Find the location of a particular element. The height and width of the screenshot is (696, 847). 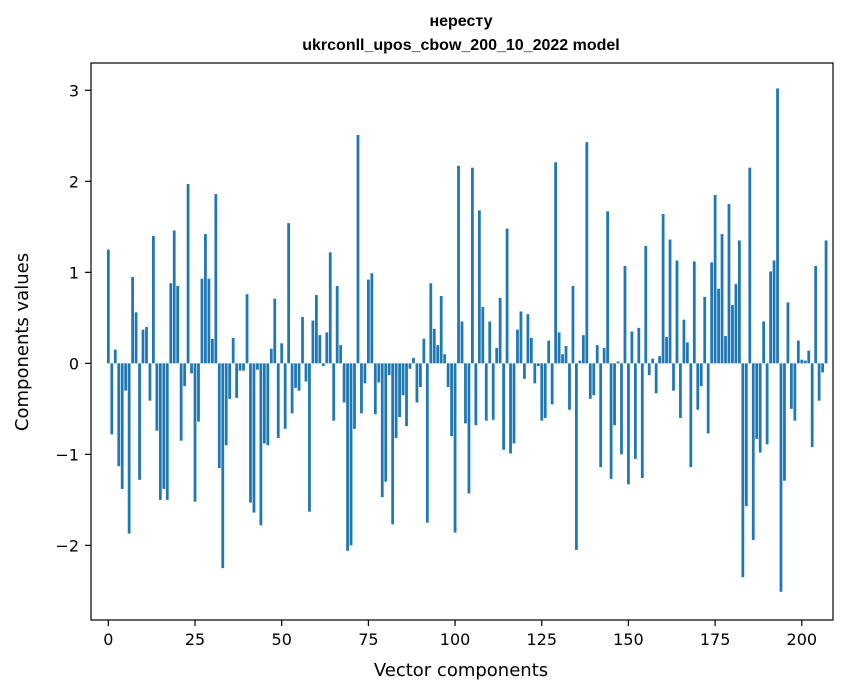

y-axis-label: Components values is located at coordinates (22, 342).